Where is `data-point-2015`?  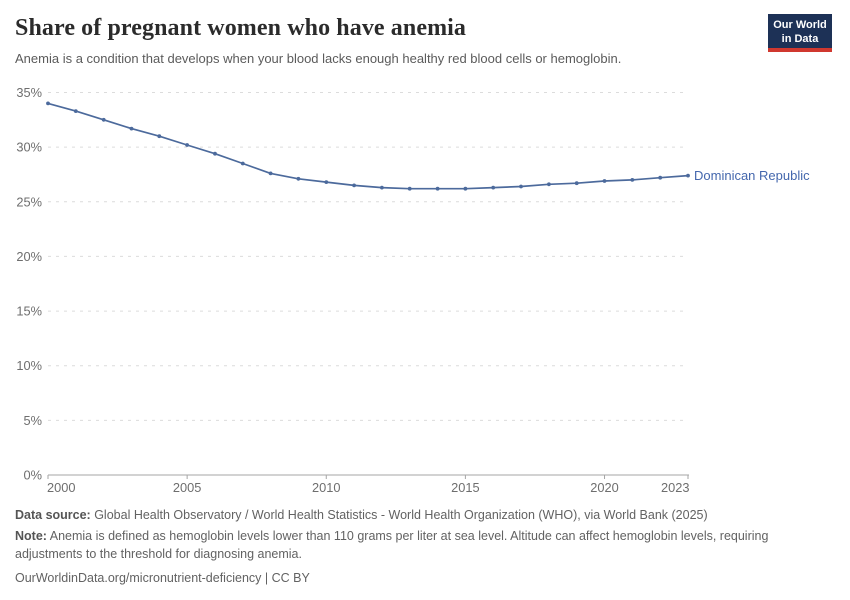
data-point-2015 is located at coordinates (465, 188).